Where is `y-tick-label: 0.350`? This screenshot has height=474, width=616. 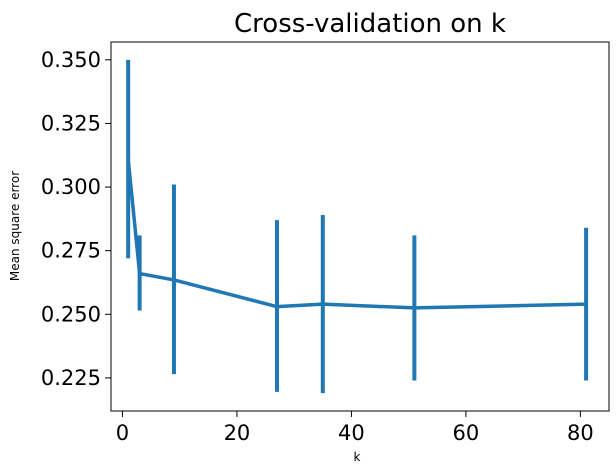
y-tick-label: 0.350 is located at coordinates (71, 60).